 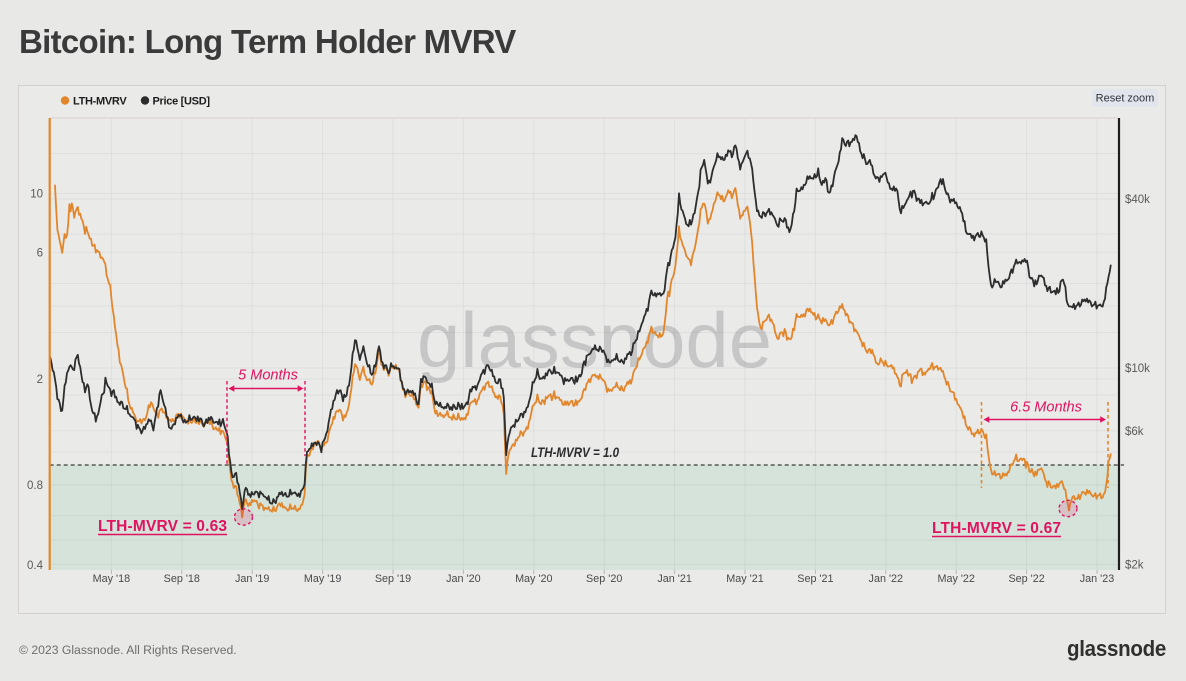 I want to click on svg-text: $10k, so click(x=1137, y=369).